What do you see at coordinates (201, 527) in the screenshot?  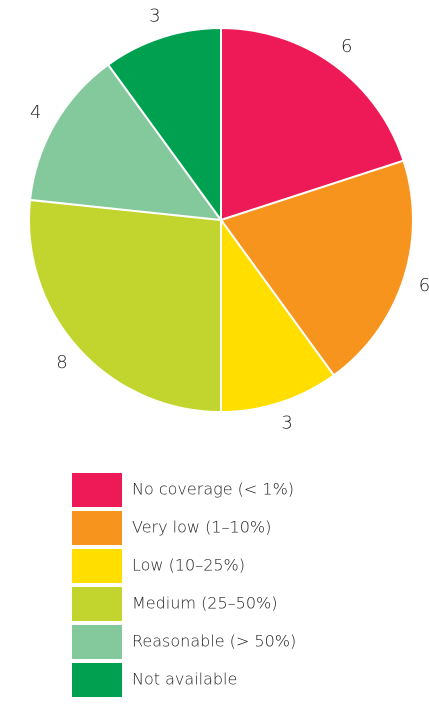 I see `legend-label: Very low (1–10%)` at bounding box center [201, 527].